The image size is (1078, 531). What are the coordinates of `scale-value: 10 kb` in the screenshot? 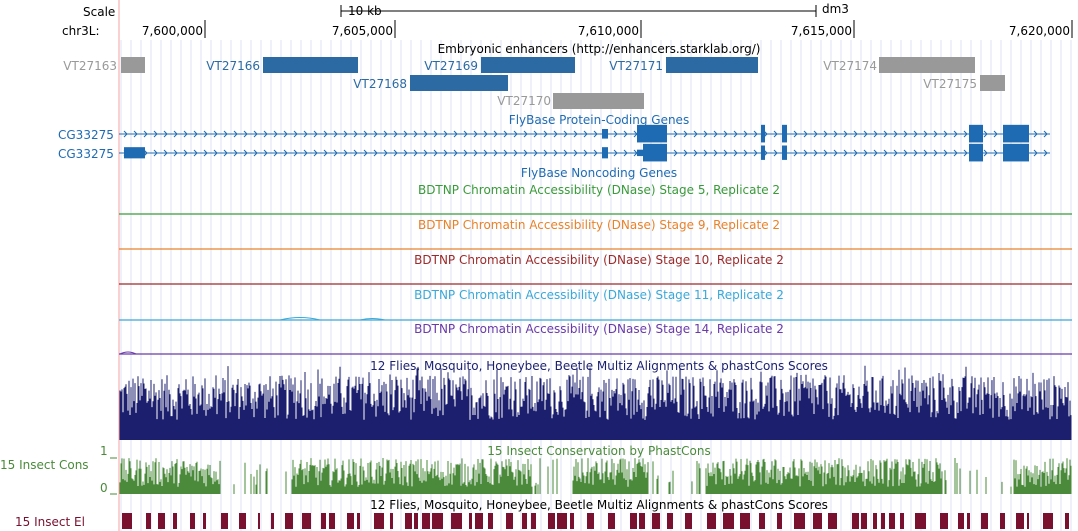 It's located at (365, 11).